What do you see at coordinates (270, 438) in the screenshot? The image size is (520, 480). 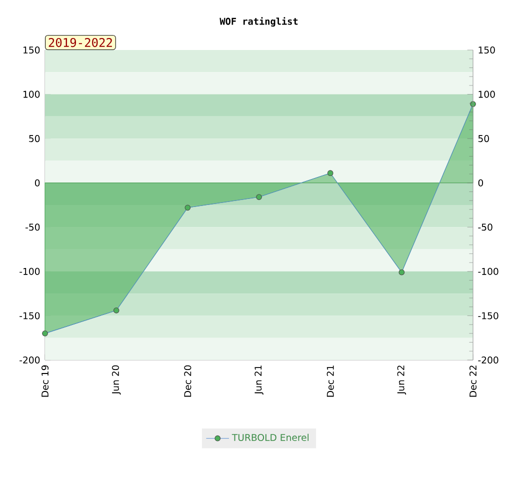 I see `legend-label: TURBOLD Enerel` at bounding box center [270, 438].